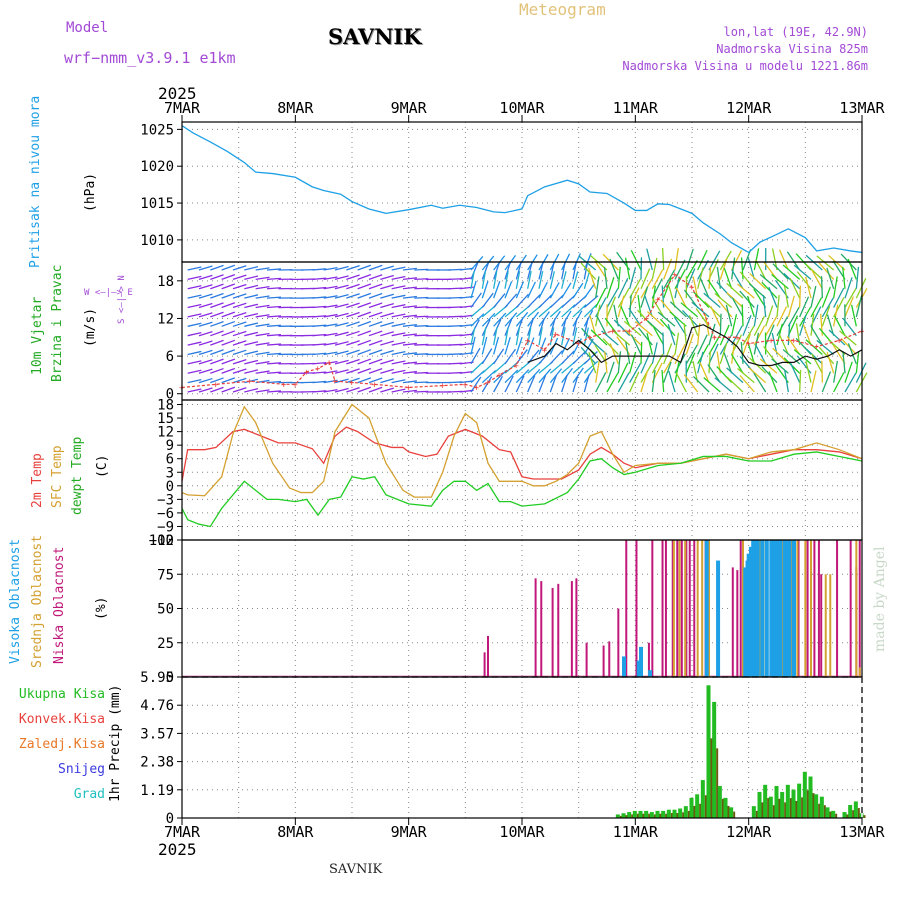 The image size is (900, 900). I want to click on x-tick-label-bottom: 10MAR, so click(522, 832).